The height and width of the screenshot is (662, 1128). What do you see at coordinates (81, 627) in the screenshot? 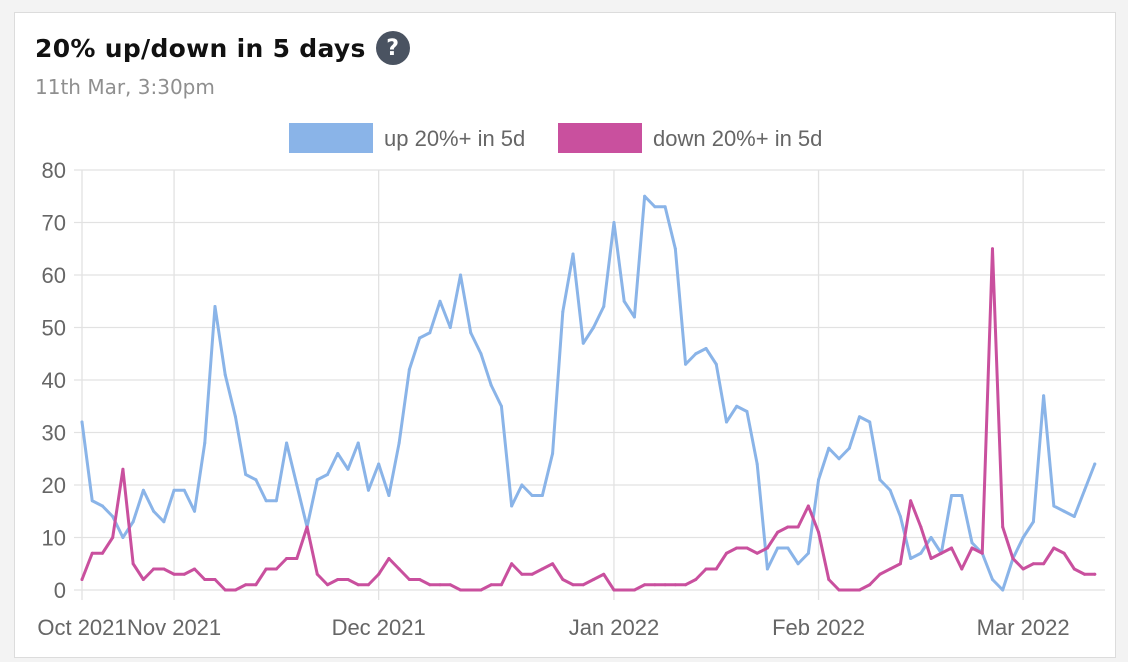
I see `x-tick-label: Oct 2021` at bounding box center [81, 627].